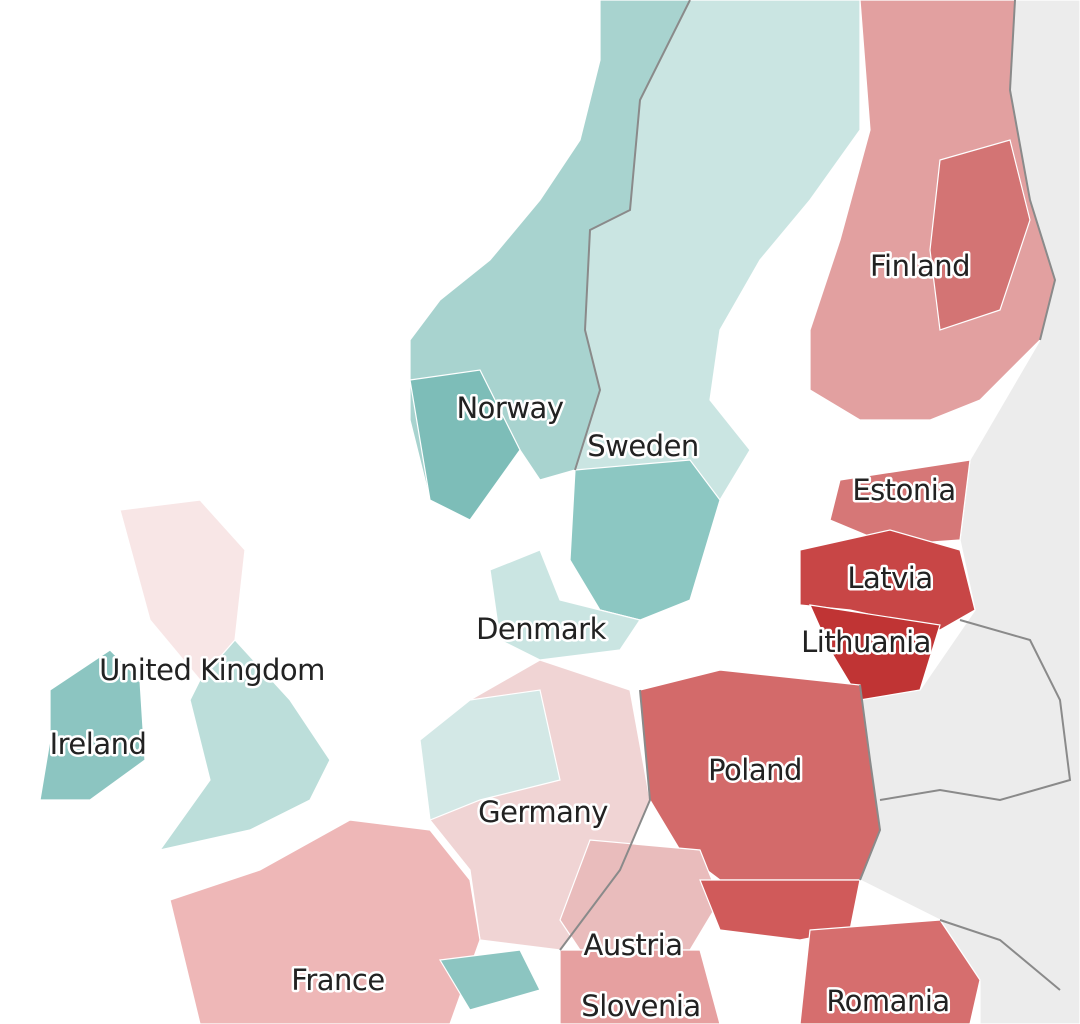  I want to click on country-label: Ireland, so click(98, 744).